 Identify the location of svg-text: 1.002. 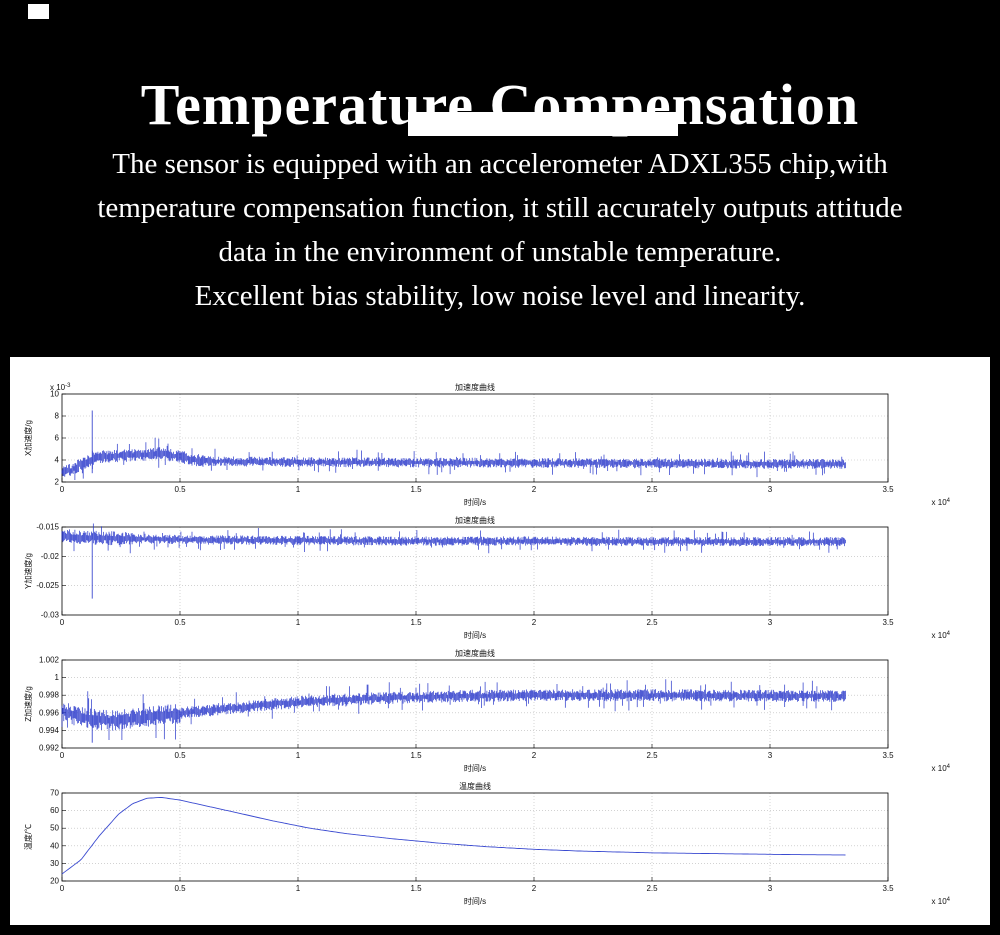
(49, 660).